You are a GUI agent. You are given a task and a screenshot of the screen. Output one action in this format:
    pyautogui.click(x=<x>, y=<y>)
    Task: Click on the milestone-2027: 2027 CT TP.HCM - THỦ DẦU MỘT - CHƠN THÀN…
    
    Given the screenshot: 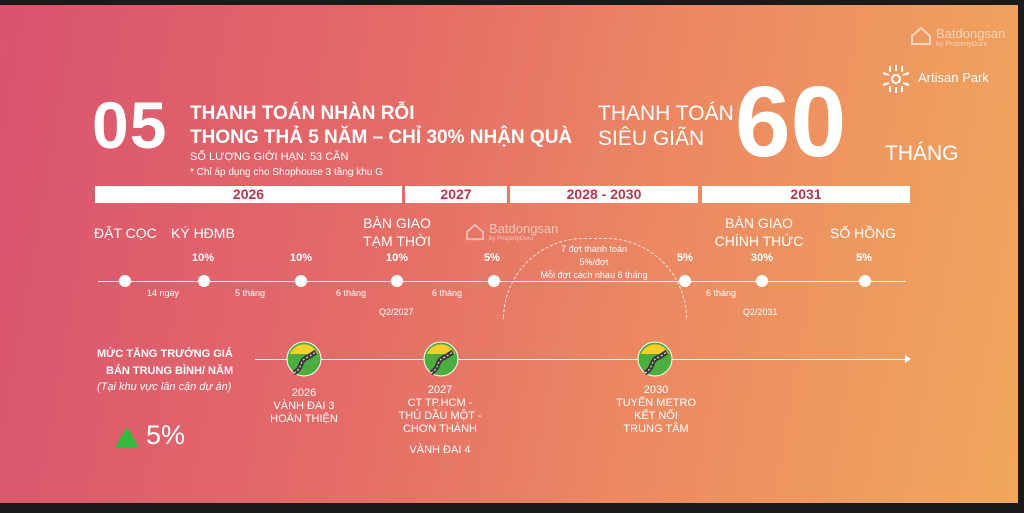 What is the action you would take?
    pyautogui.click(x=440, y=420)
    